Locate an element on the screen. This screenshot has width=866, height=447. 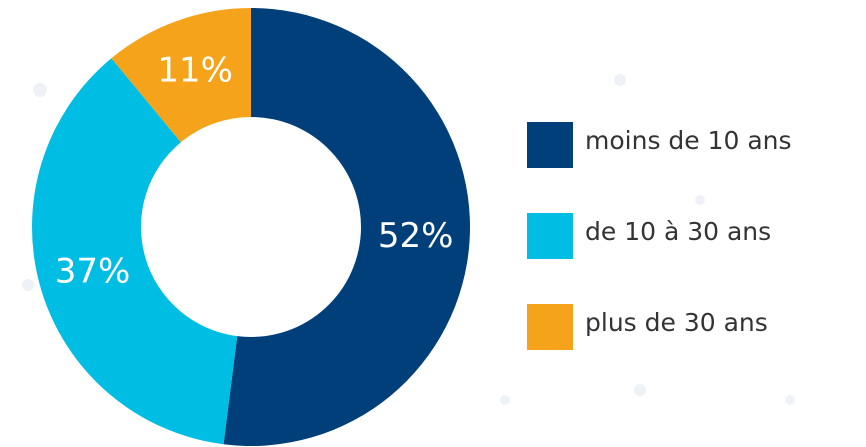
legend-label: de 10 à 30 ans is located at coordinates (678, 231).